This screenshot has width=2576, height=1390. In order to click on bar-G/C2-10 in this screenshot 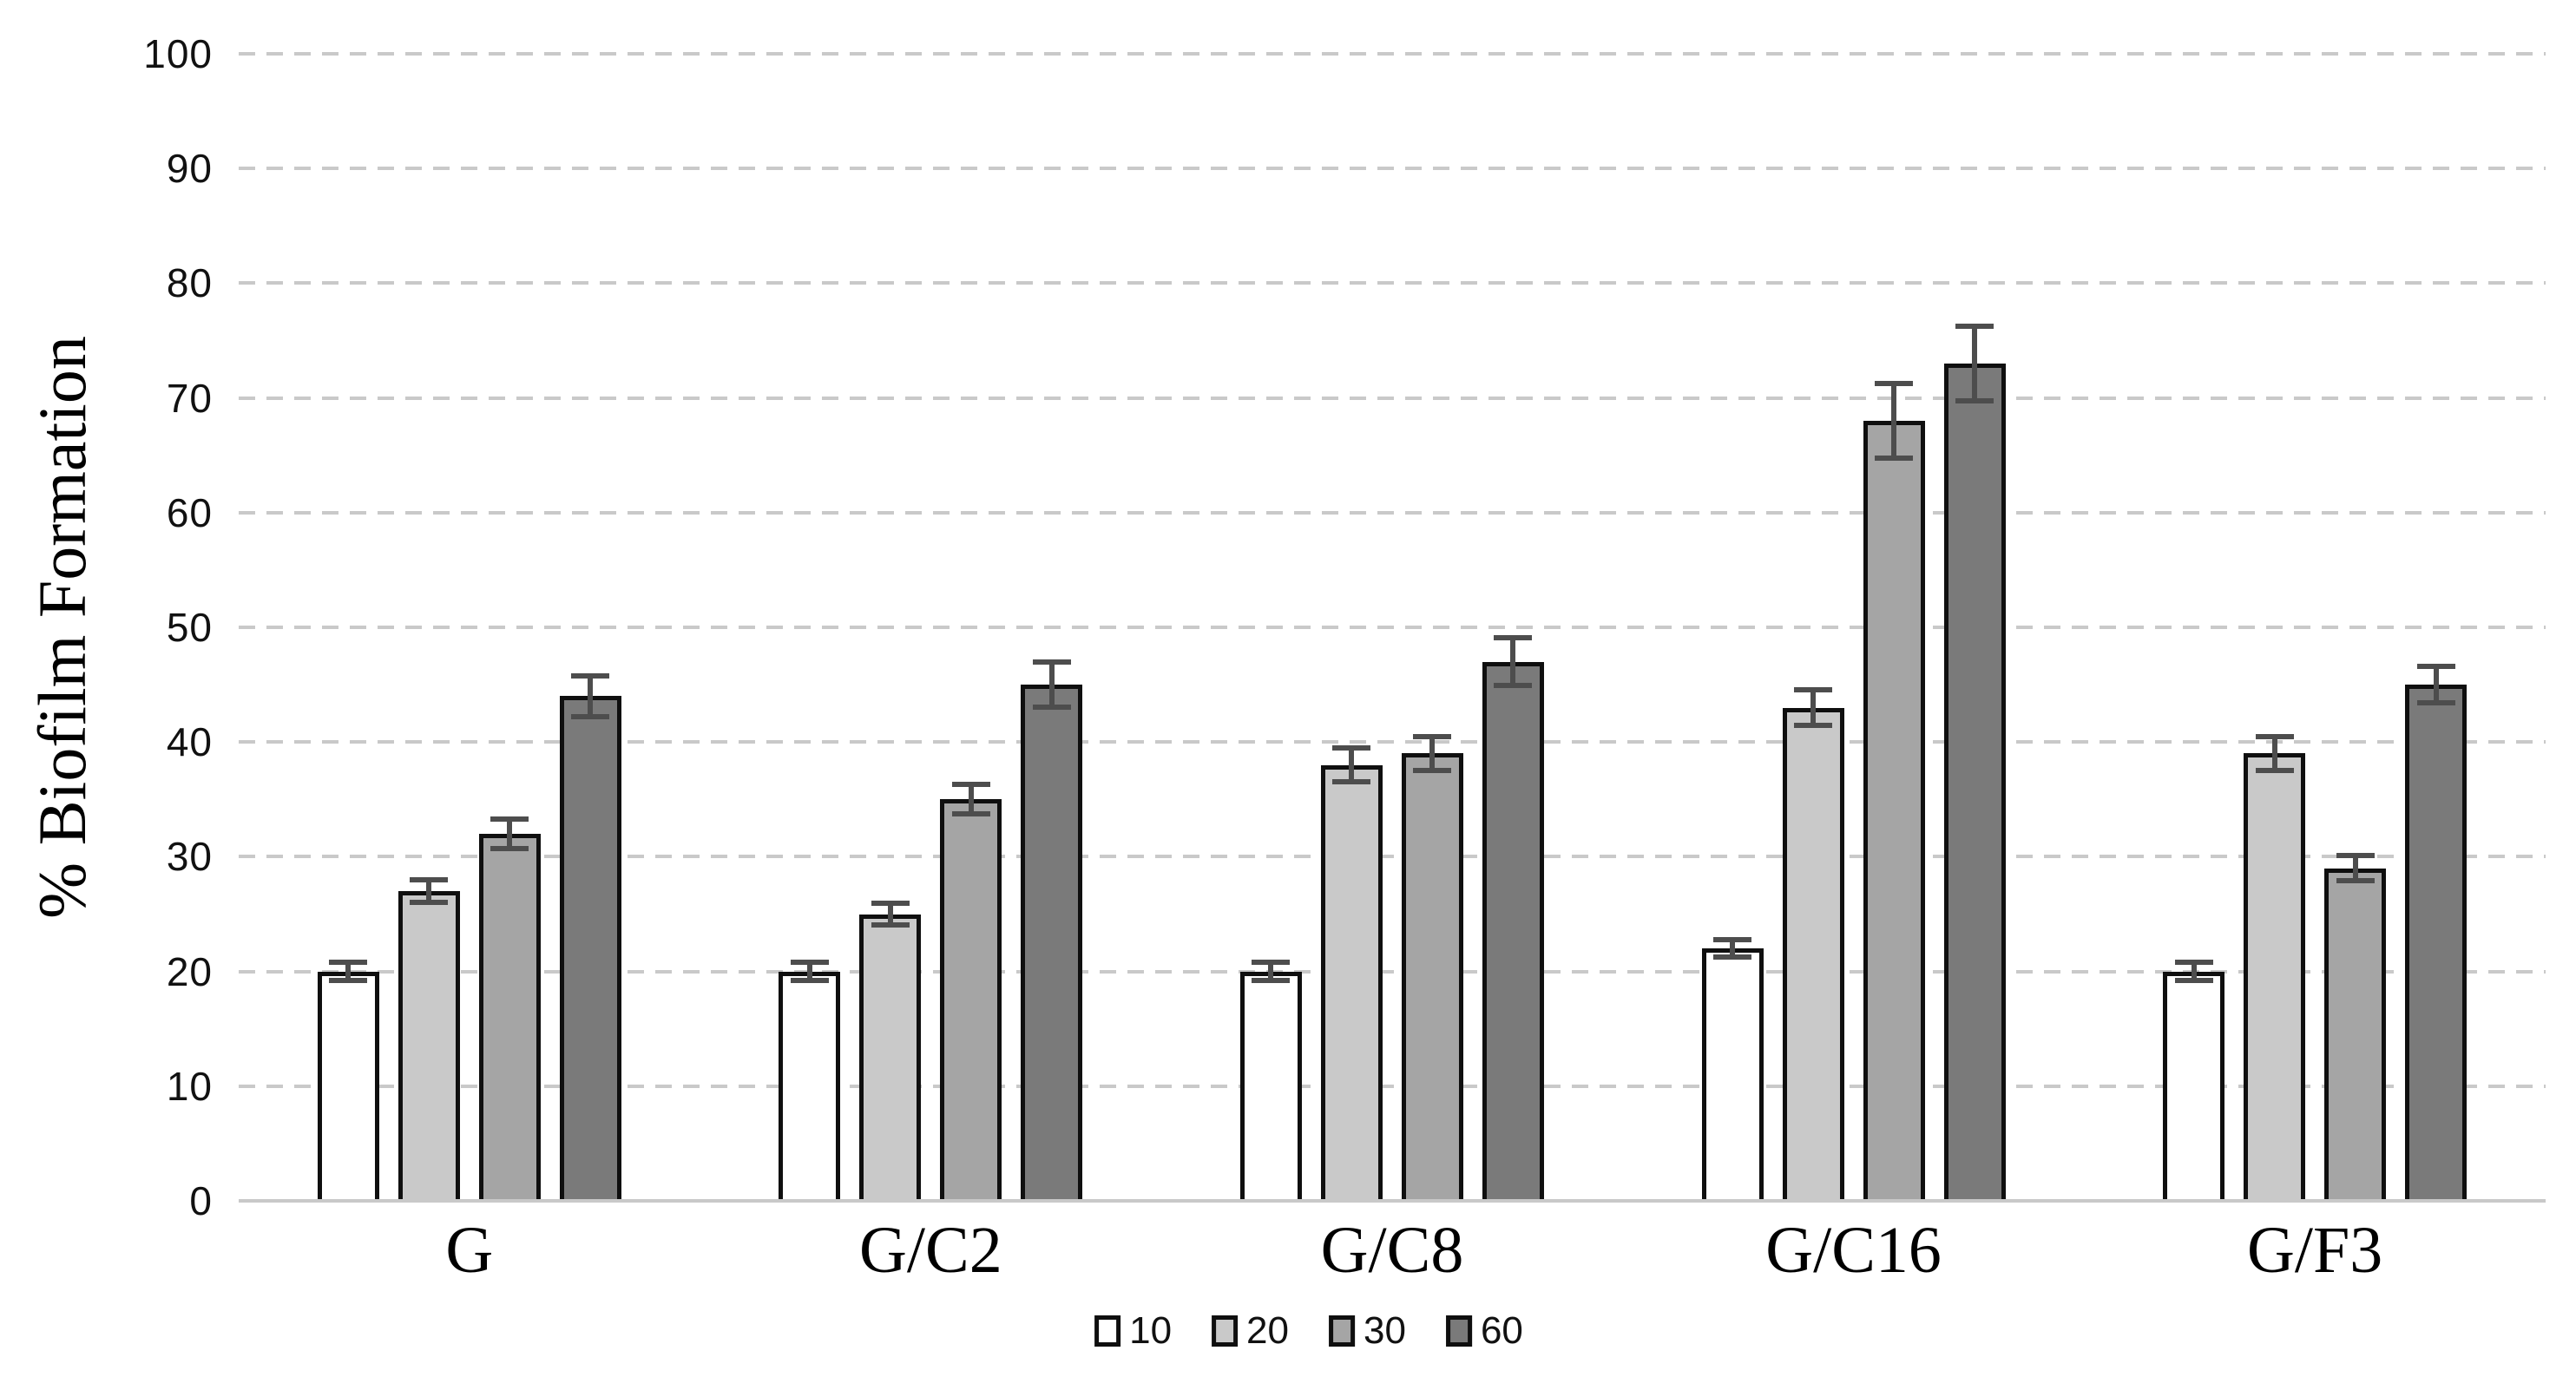, I will do `click(810, 1080)`.